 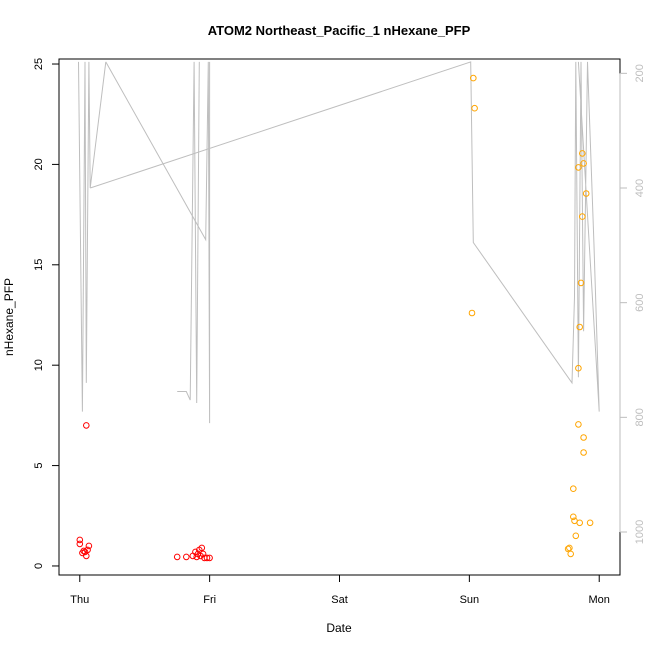 I want to click on y-tick-label: 0, so click(x=39, y=566).